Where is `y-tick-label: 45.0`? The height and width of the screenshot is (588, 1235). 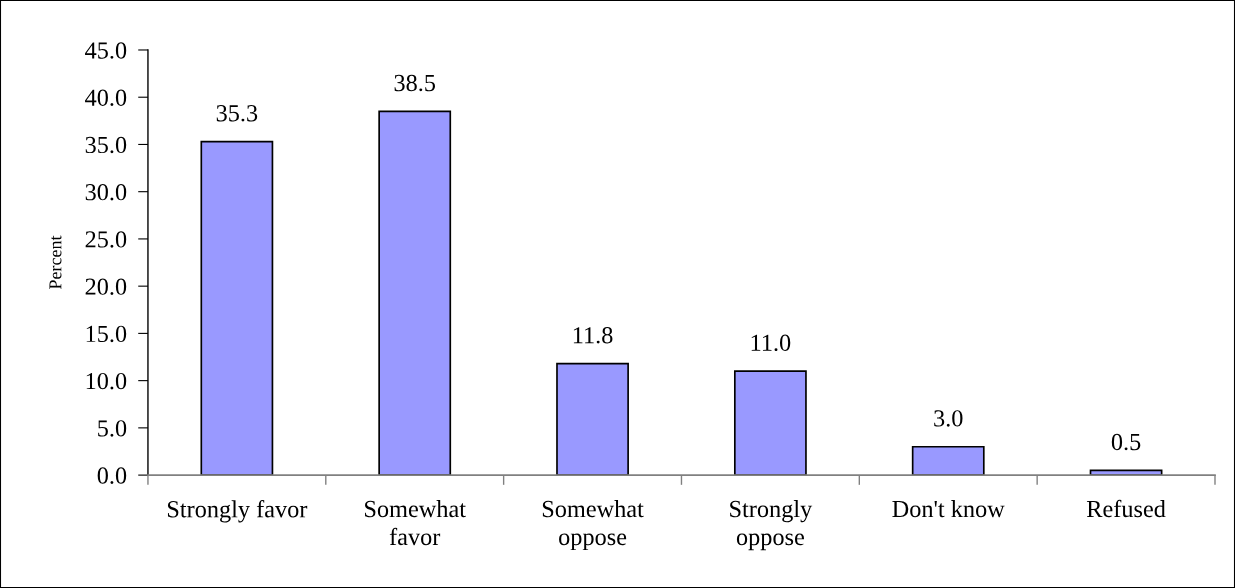
y-tick-label: 45.0 is located at coordinates (106, 50).